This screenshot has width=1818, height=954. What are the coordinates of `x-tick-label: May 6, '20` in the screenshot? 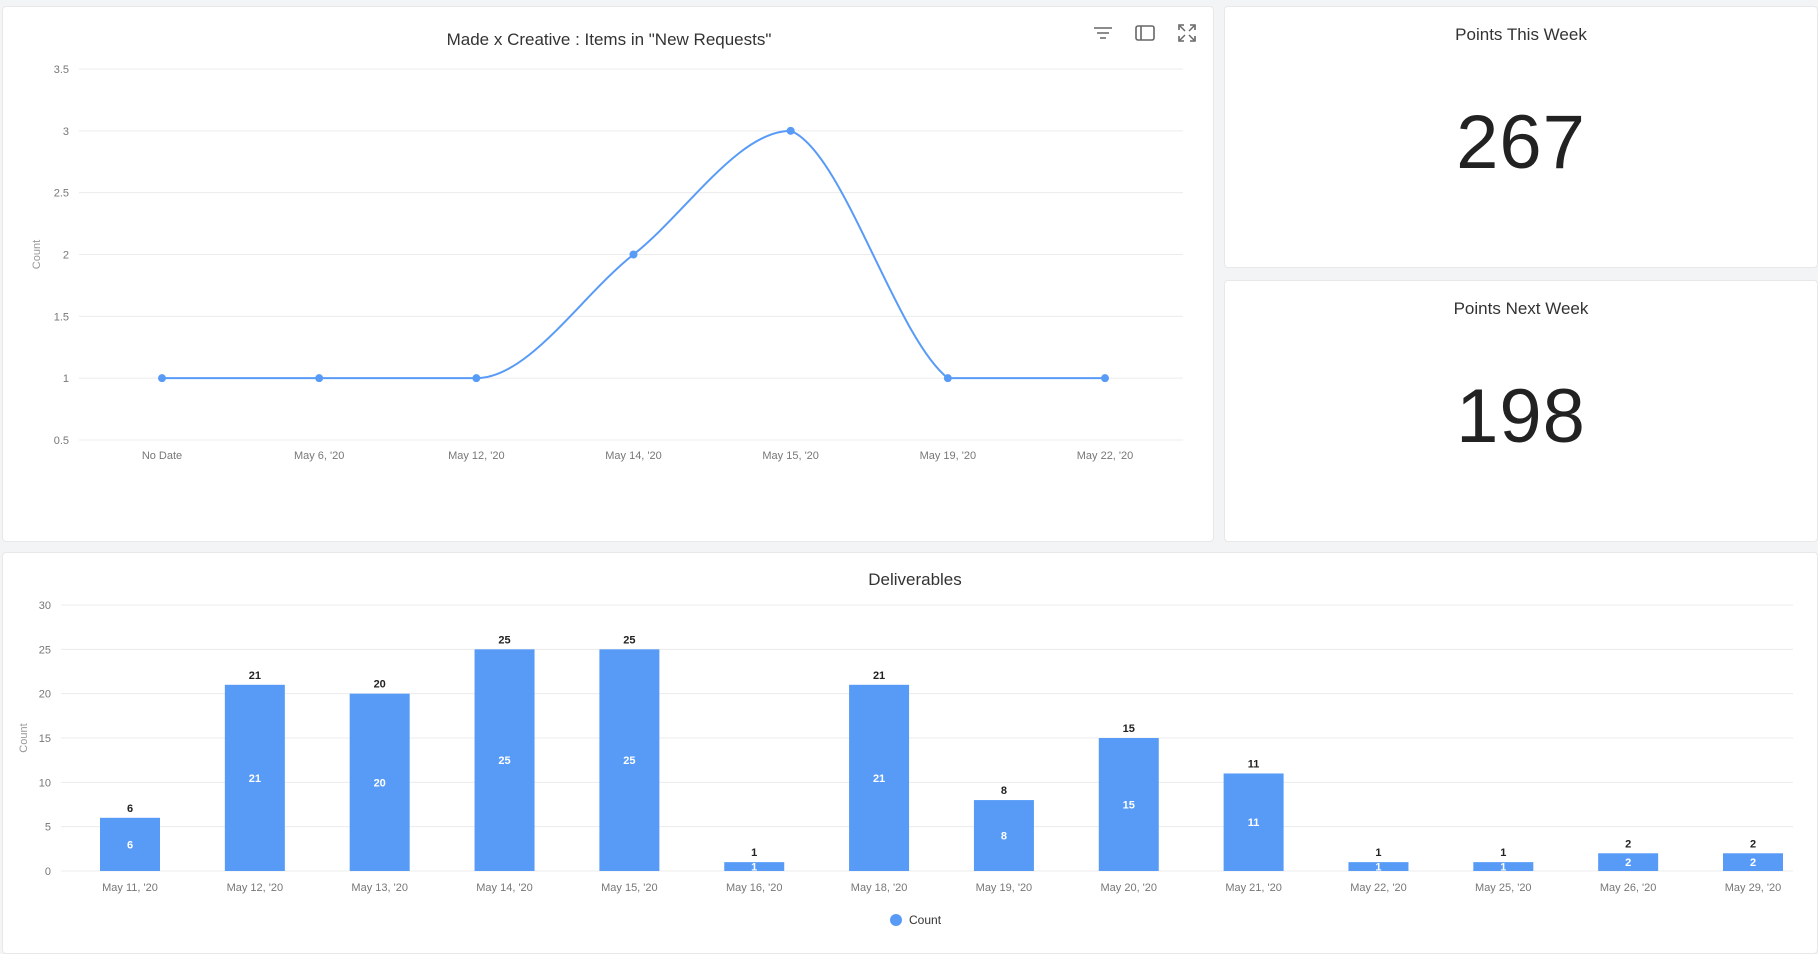 It's located at (319, 456).